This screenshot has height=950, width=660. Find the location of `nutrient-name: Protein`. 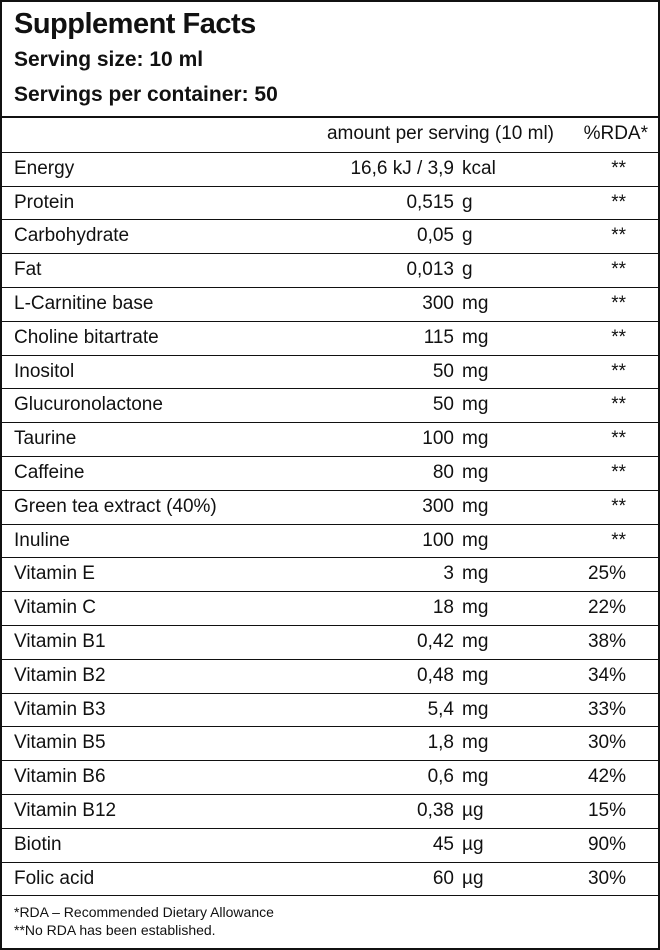

nutrient-name: Protein is located at coordinates (44, 202).